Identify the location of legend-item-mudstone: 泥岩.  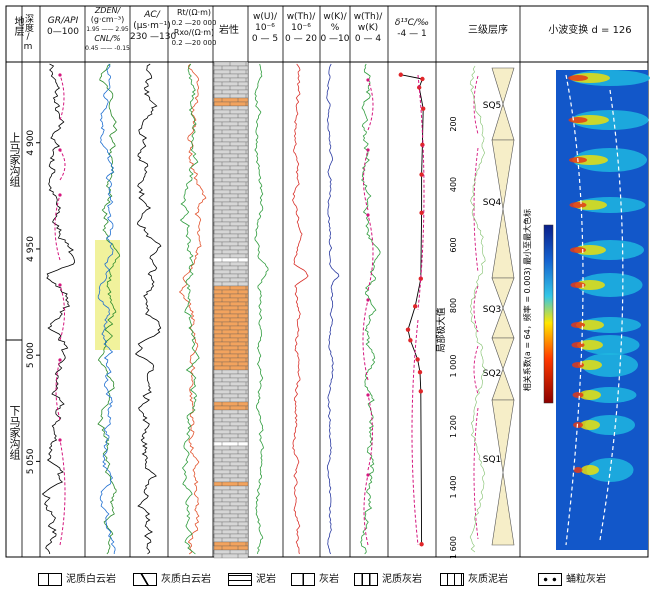
(252, 578).